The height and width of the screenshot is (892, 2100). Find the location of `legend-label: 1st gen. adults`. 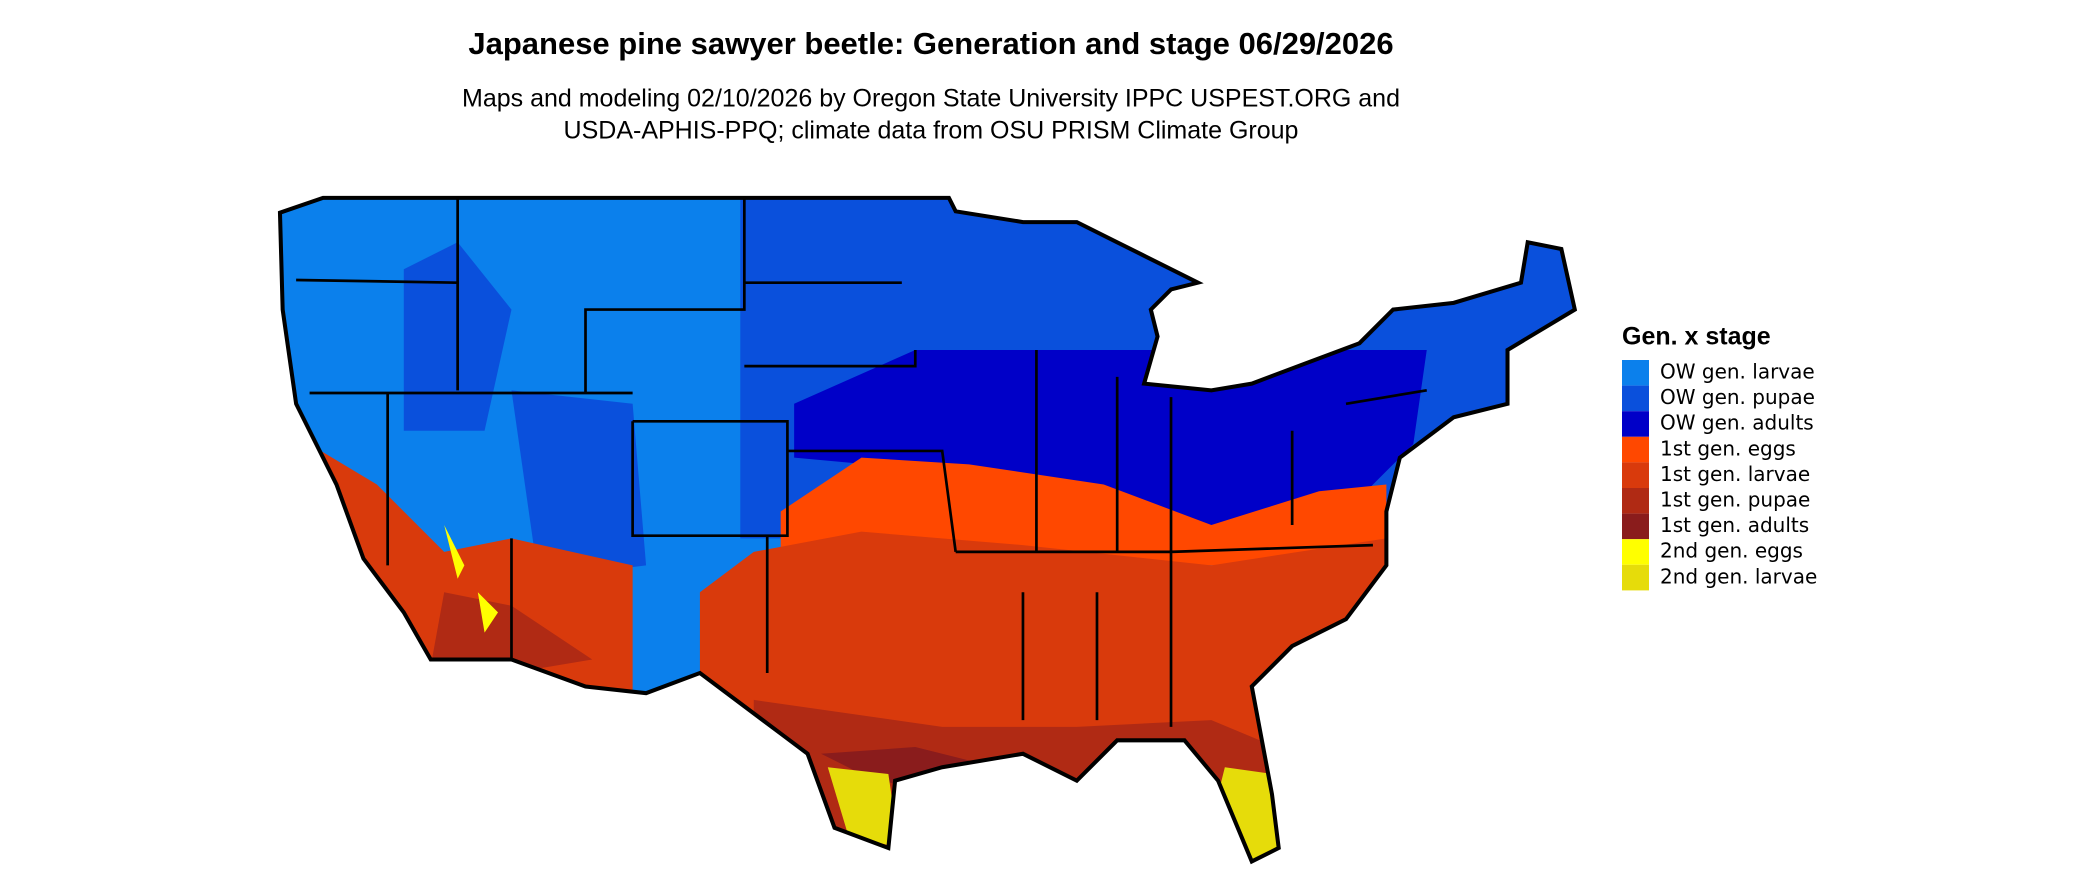

legend-label: 1st gen. adults is located at coordinates (1734, 525).